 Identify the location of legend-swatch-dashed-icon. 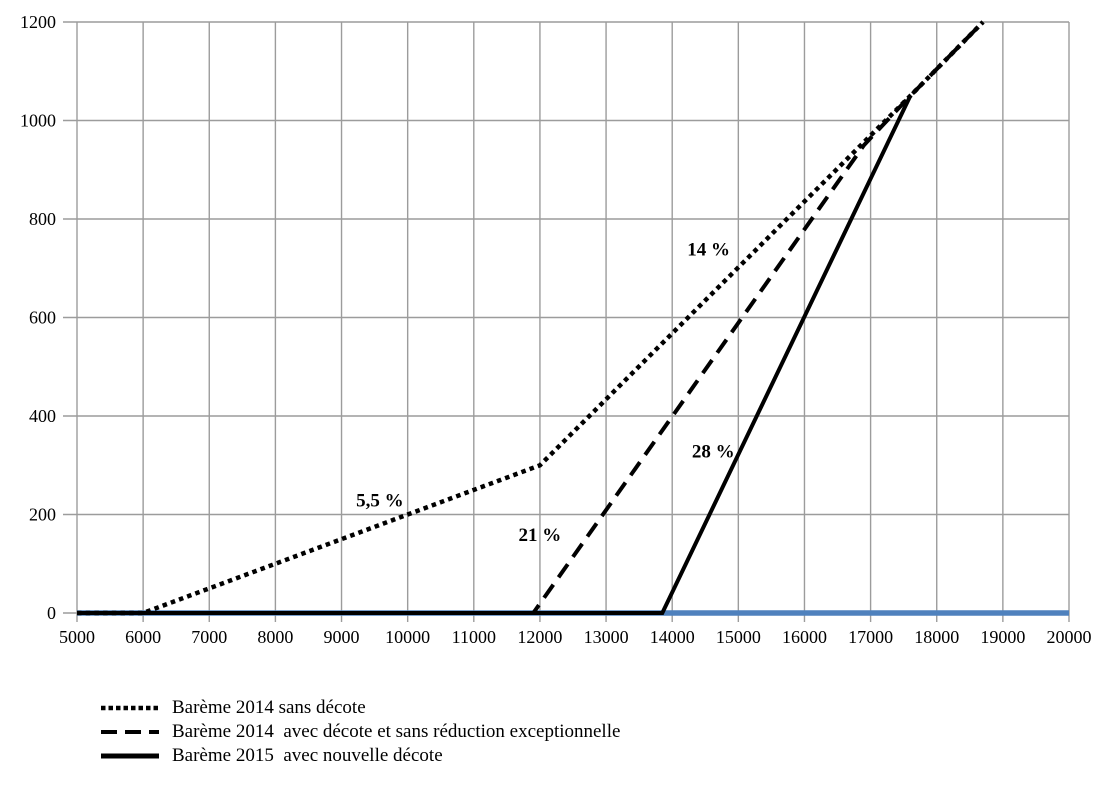
(130, 732).